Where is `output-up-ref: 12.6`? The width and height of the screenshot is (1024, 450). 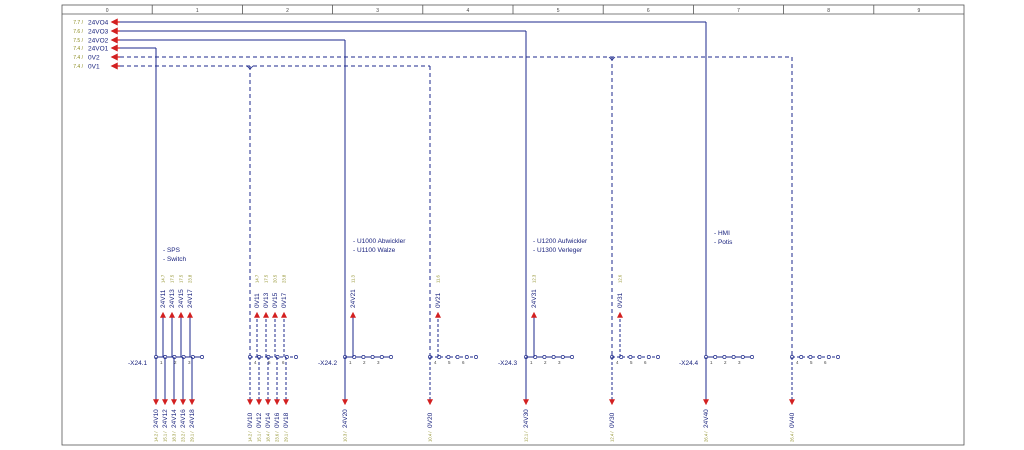
output-up-ref: 12.6 is located at coordinates (620, 278).